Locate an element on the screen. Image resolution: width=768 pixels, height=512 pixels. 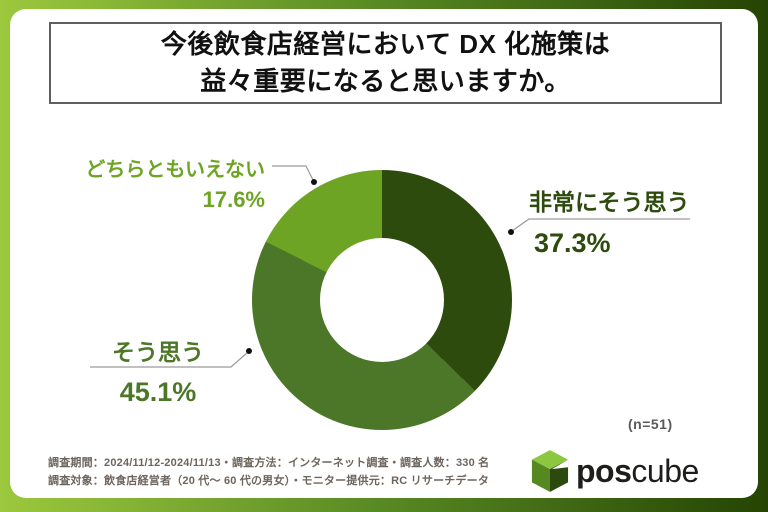
callout-strongly-agree-pct: 37.3% is located at coordinates (572, 243).